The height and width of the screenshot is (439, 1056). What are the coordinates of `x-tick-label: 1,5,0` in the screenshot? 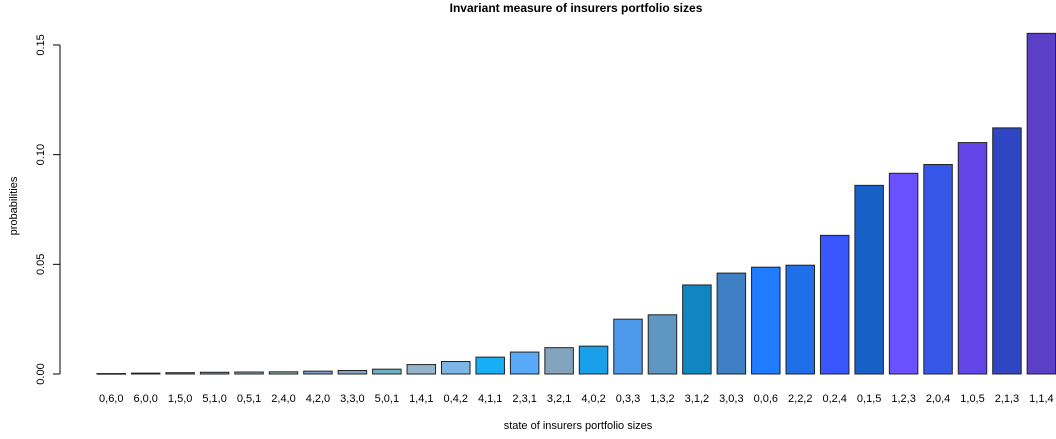 It's located at (180, 399).